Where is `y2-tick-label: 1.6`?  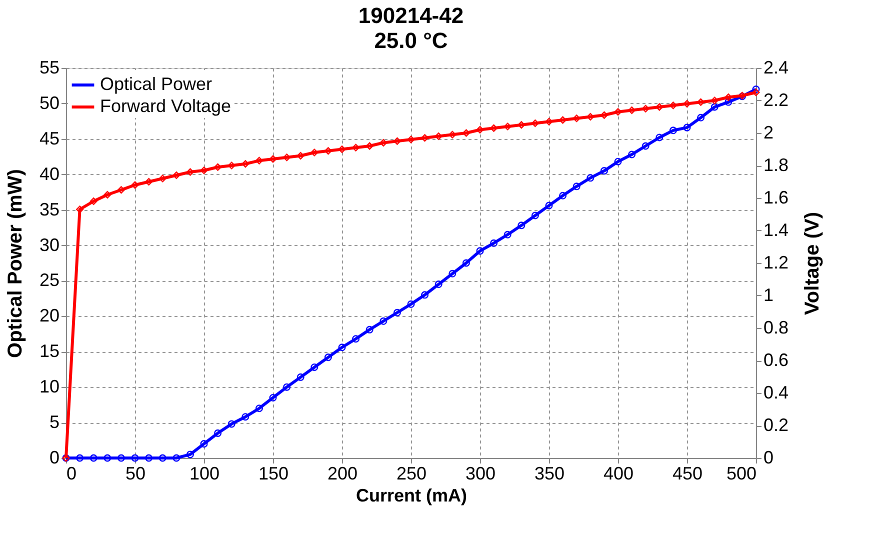
y2-tick-label: 1.6 is located at coordinates (776, 198).